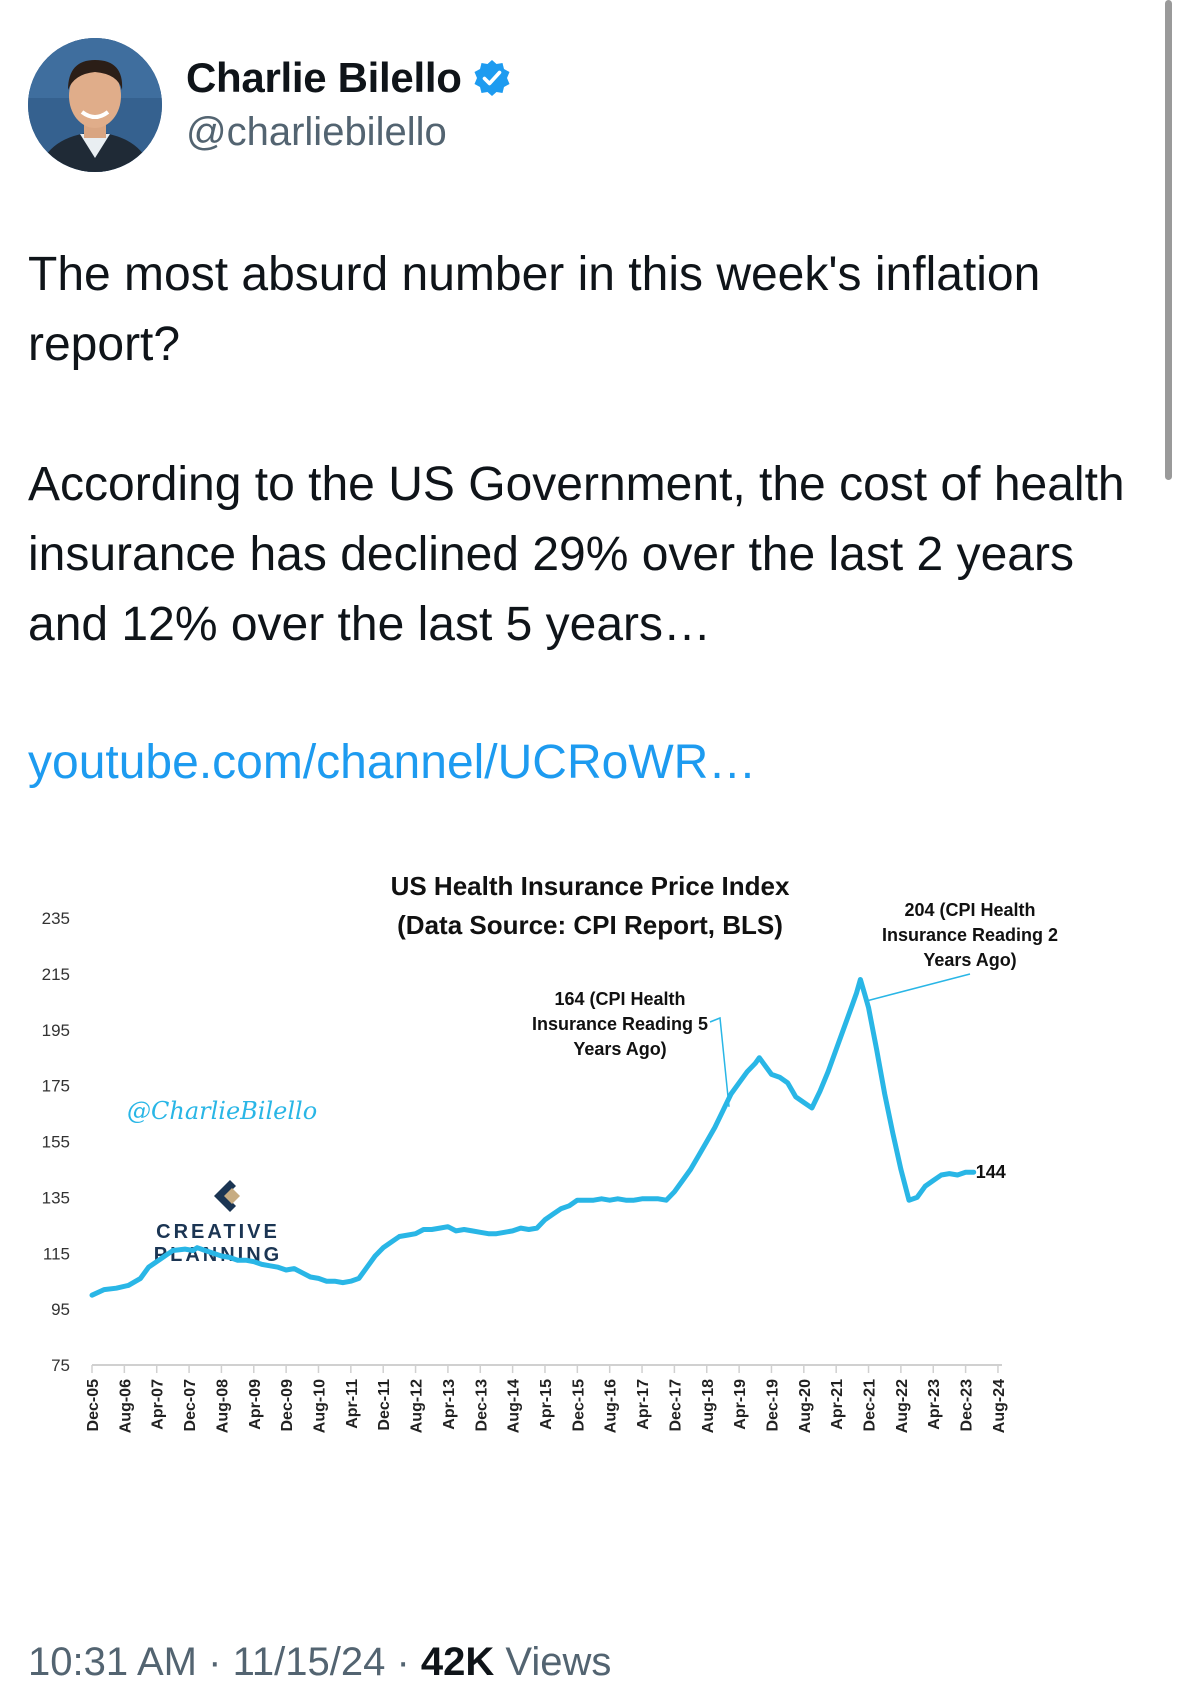  What do you see at coordinates (287, 1405) in the screenshot?
I see `x-tick-label: Dec-09` at bounding box center [287, 1405].